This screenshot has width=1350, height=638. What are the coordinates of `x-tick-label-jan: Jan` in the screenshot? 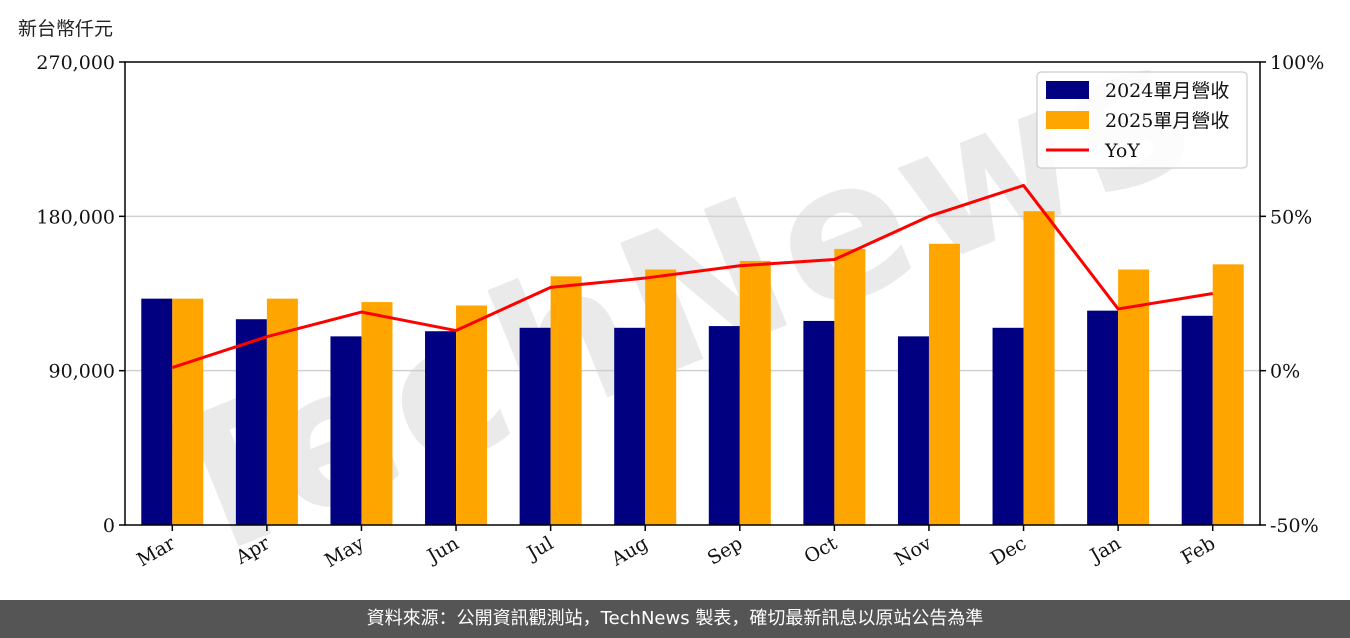 It's located at (1105, 550).